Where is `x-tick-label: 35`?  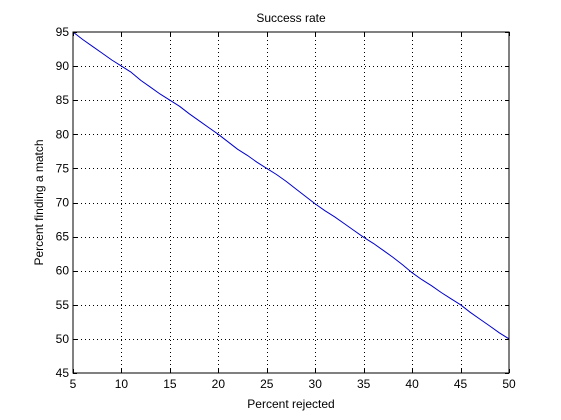 x-tick-label: 35 is located at coordinates (364, 384).